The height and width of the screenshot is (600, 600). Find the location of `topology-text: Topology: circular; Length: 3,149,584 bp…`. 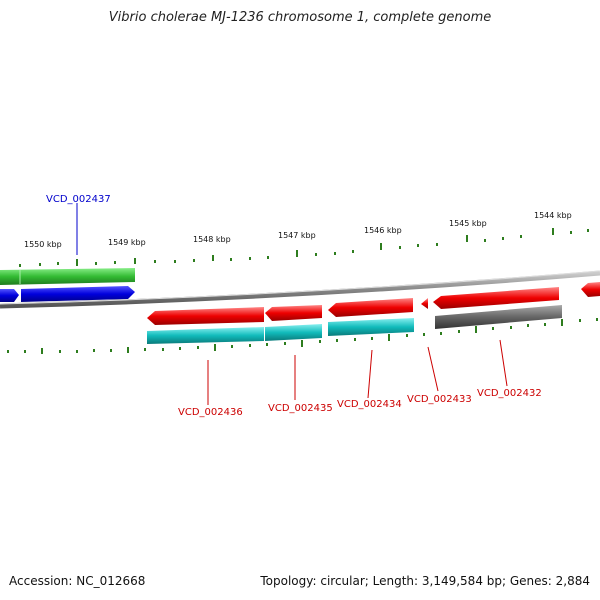

topology-text: Topology: circular; Length: 3,149,584 bp… is located at coordinates (425, 581).